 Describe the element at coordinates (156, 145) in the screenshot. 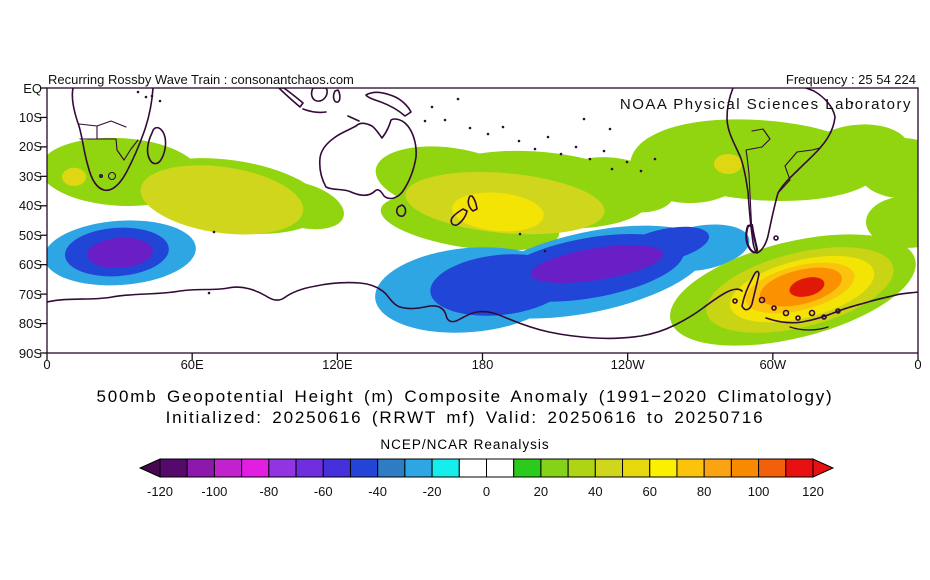

I see `madagascar-coast` at that location.